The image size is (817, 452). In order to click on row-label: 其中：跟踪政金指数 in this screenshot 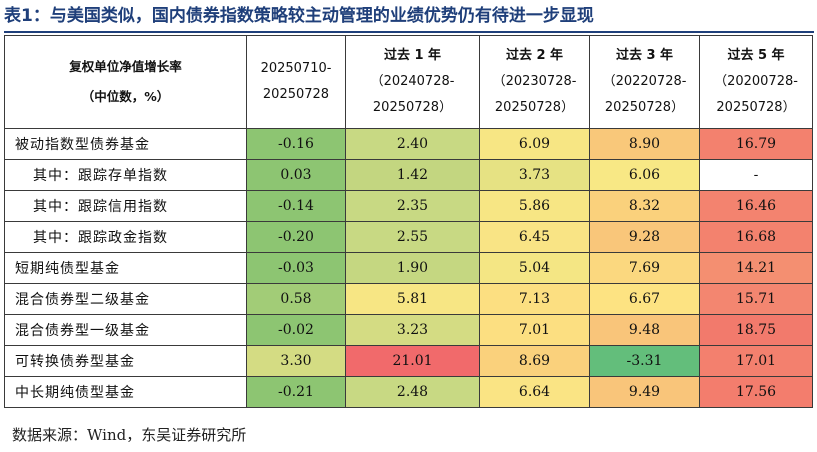, I will do `click(125, 237)`.